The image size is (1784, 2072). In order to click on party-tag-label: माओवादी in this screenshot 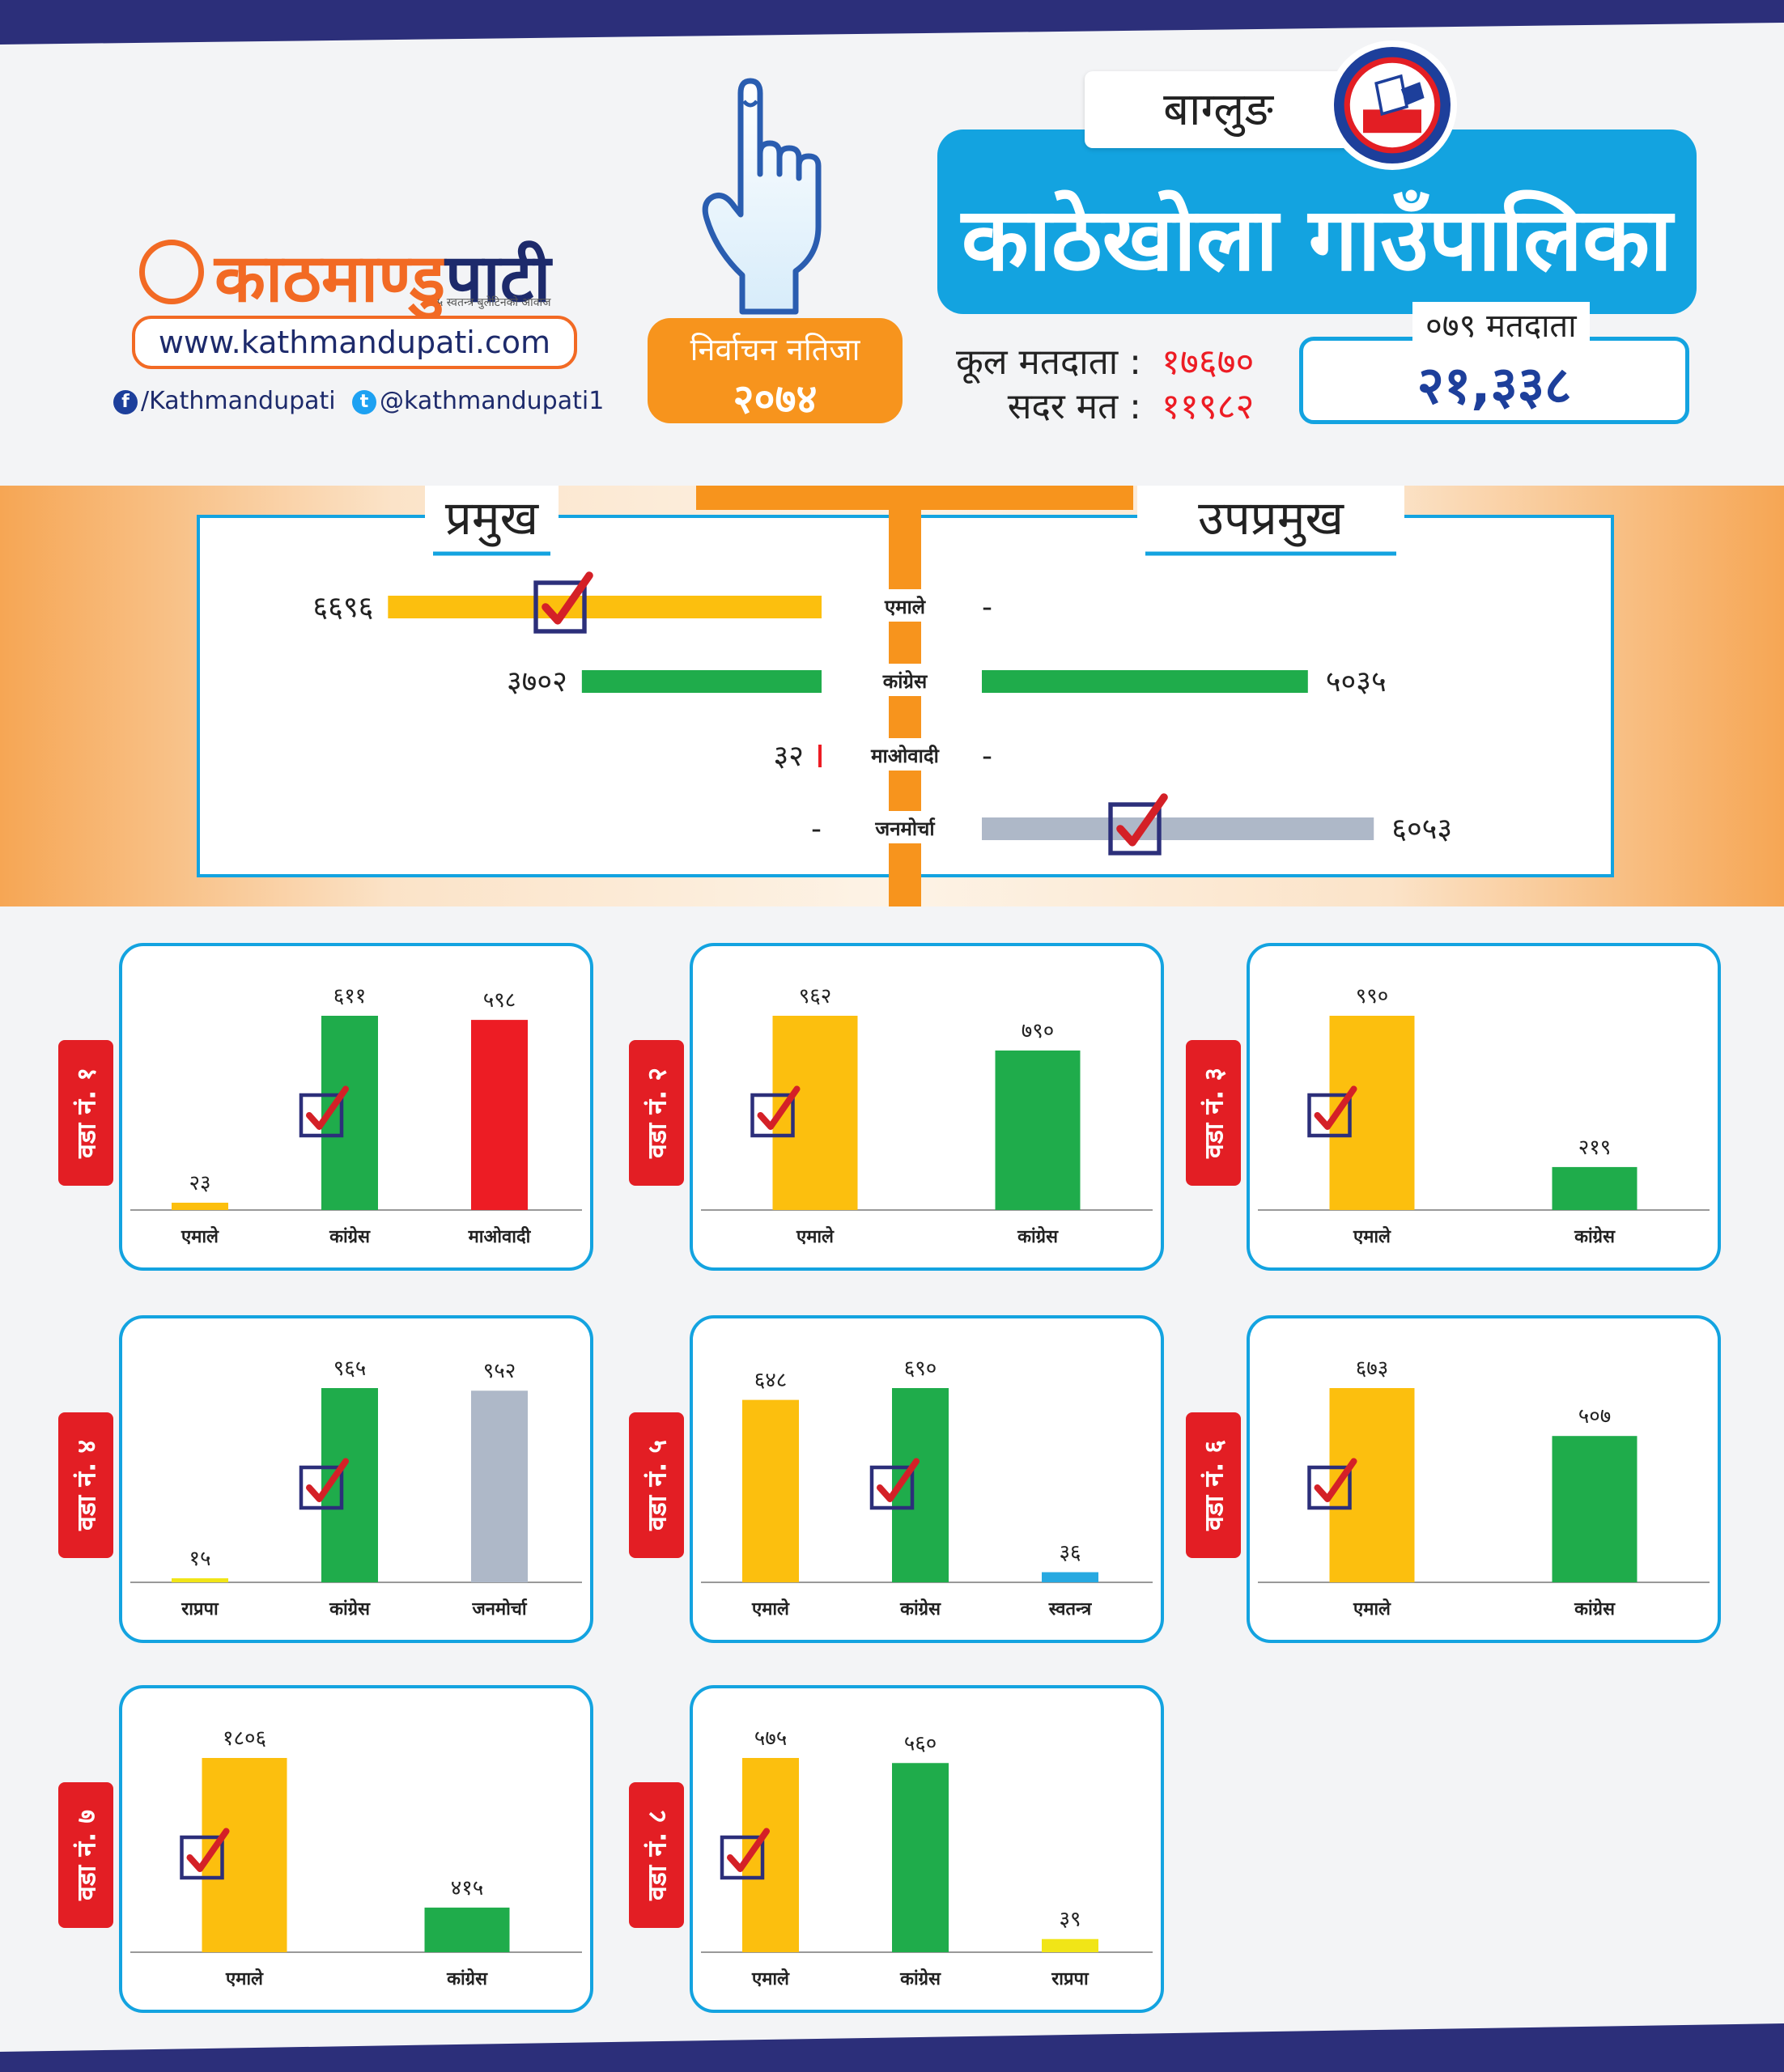, I will do `click(904, 756)`.